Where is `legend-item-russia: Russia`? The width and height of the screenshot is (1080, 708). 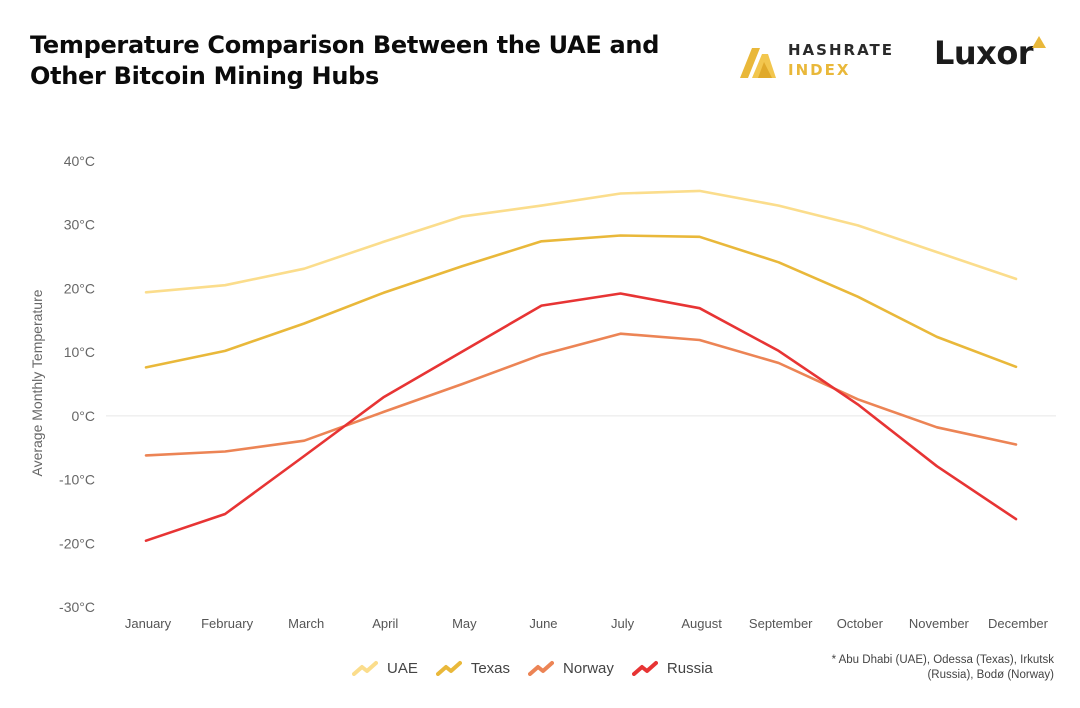 legend-item-russia: Russia is located at coordinates (672, 668).